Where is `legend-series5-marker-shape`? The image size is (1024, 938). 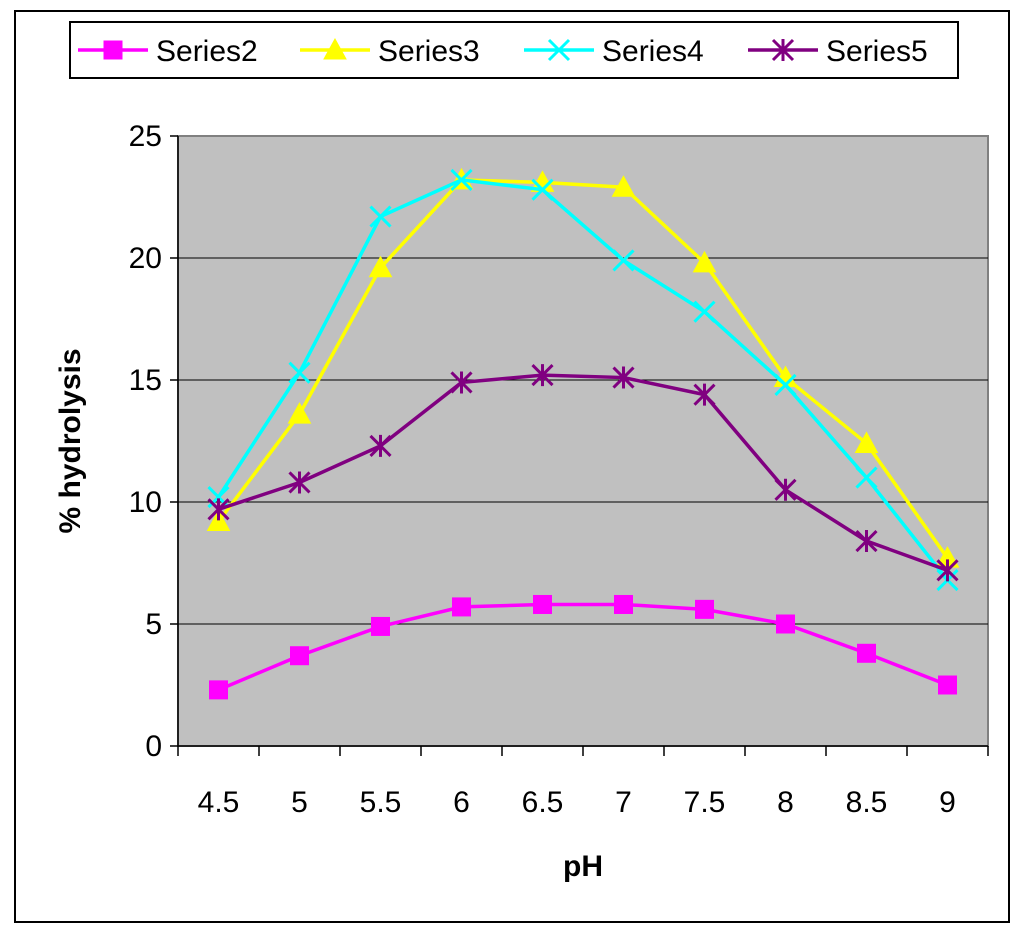 legend-series5-marker-shape is located at coordinates (783, 50).